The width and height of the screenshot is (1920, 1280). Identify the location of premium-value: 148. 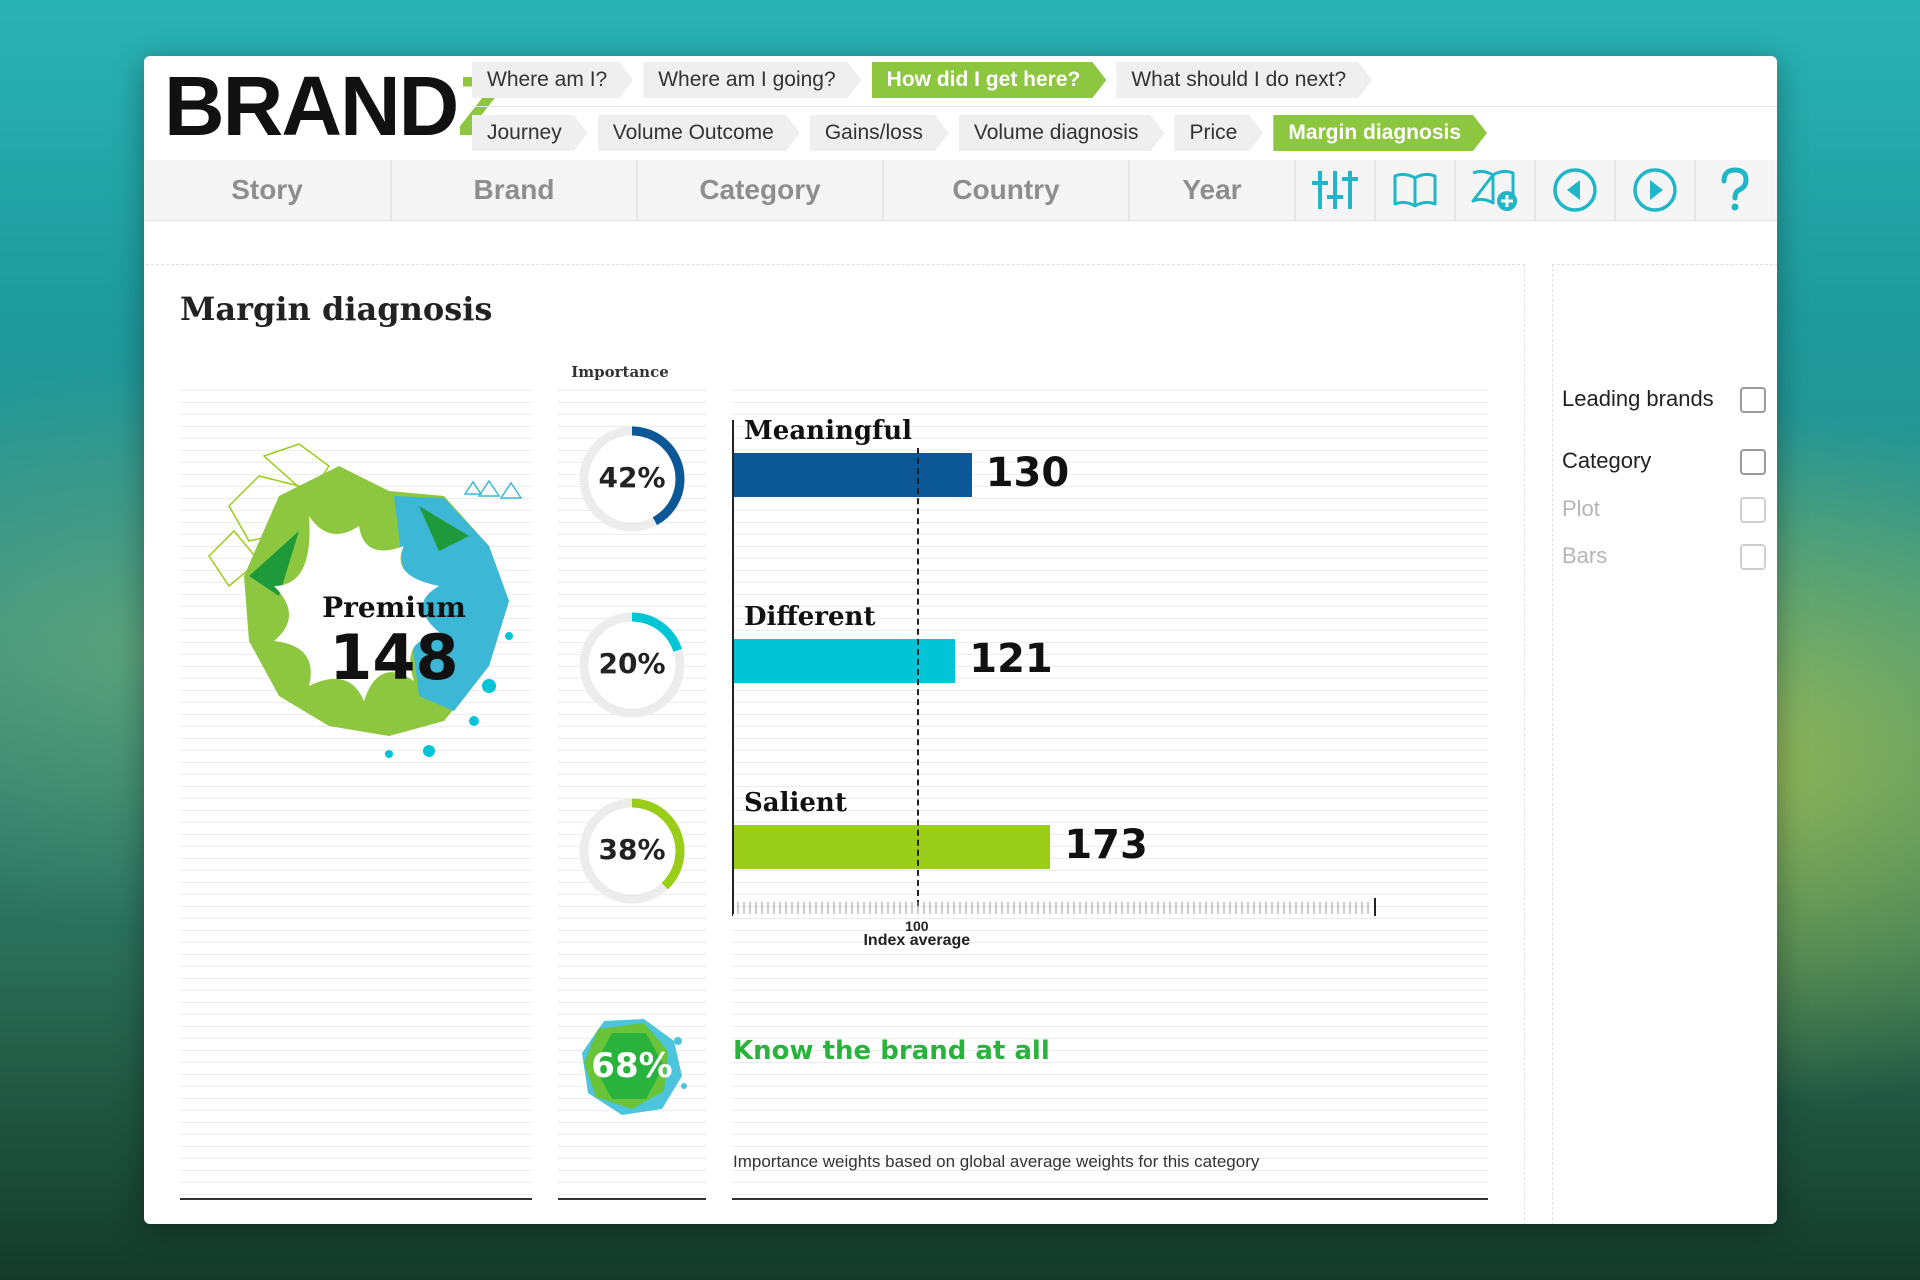
(394, 657).